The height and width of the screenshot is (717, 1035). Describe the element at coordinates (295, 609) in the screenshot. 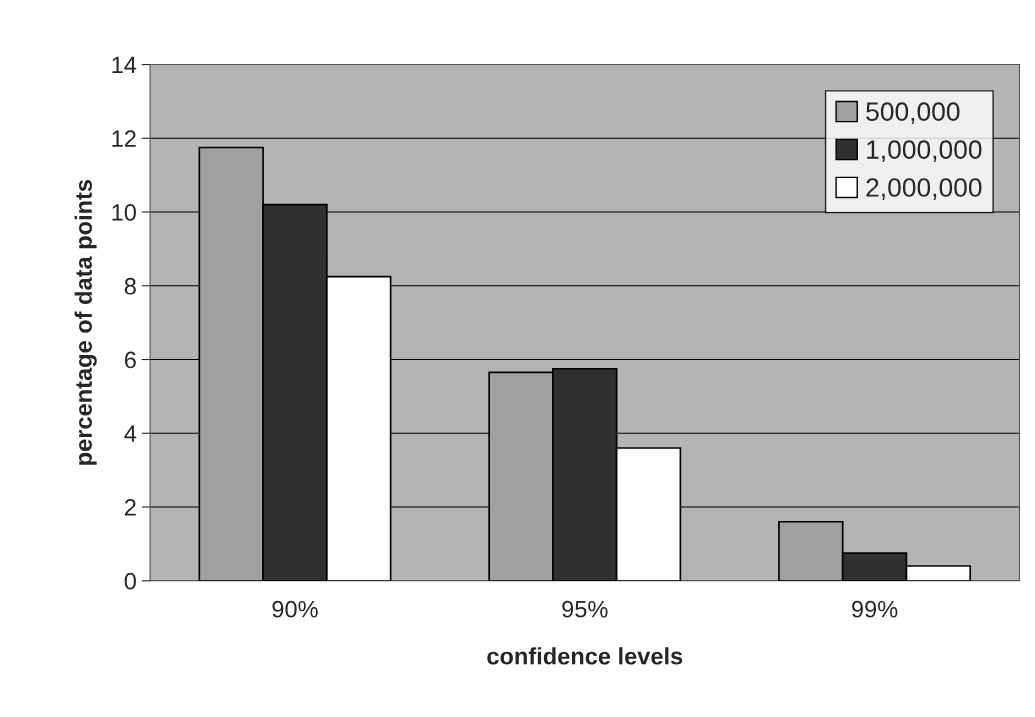

I see `x-tick-label: 90%` at that location.